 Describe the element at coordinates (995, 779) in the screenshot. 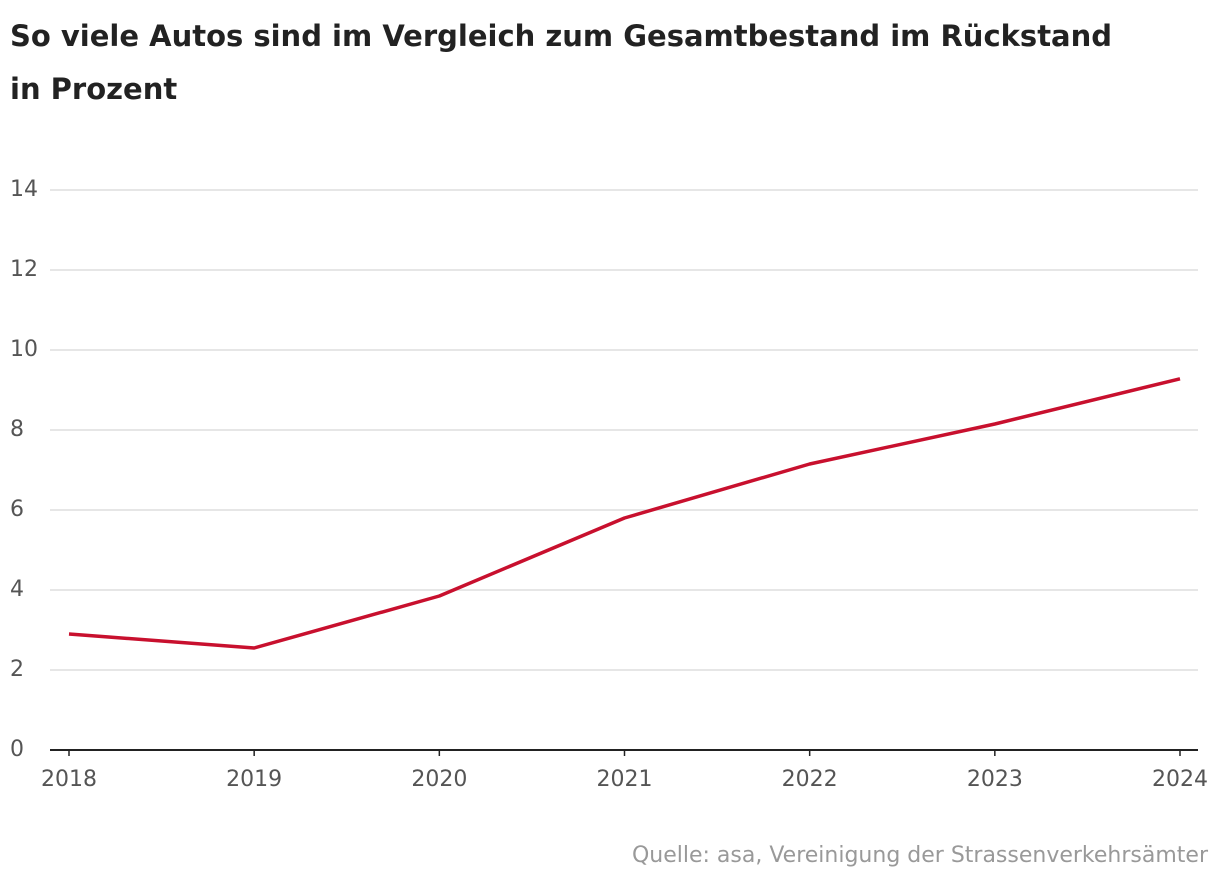

I see `x-tick-label: 2023` at that location.